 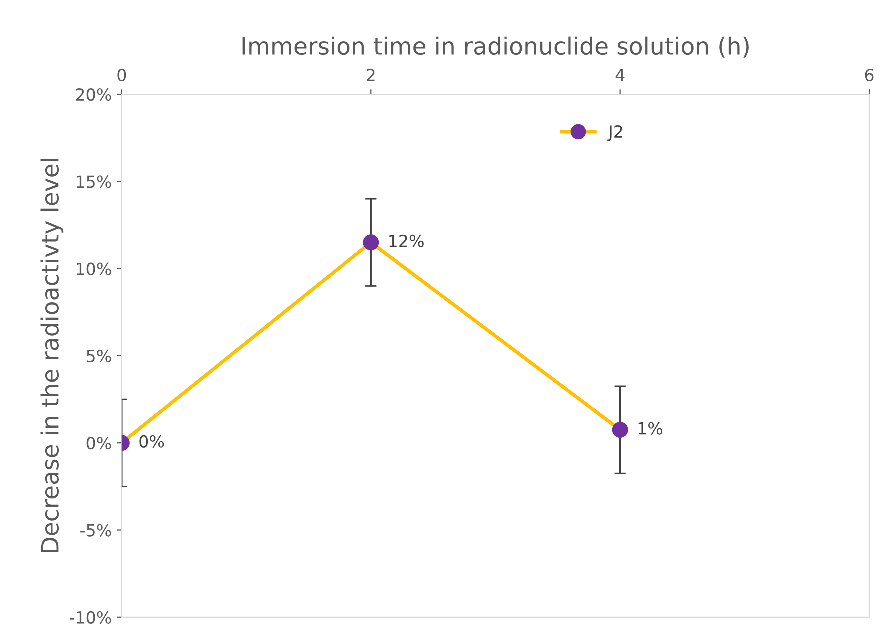 What do you see at coordinates (94, 182) in the screenshot?
I see `y-tick-label: 15%` at bounding box center [94, 182].